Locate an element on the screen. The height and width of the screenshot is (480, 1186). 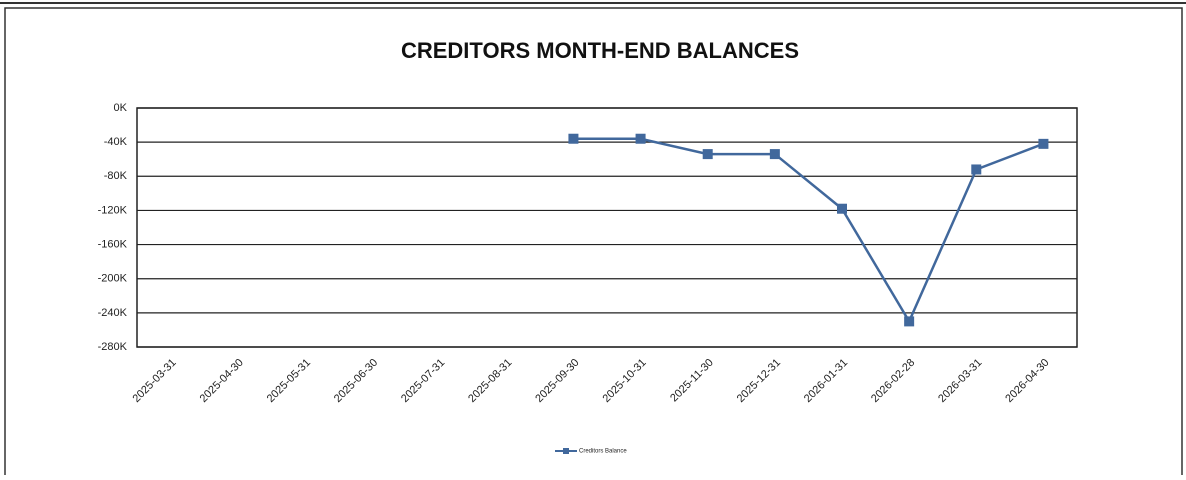
x-tick-label: 2025-08-31 is located at coordinates (490, 381).